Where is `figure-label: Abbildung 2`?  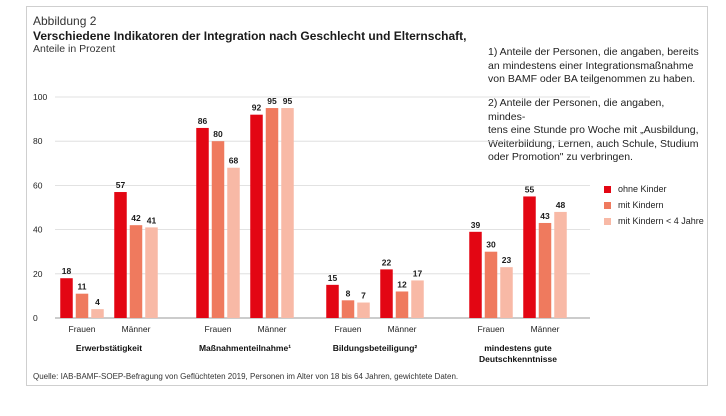
figure-label: Abbildung 2 is located at coordinates (65, 21).